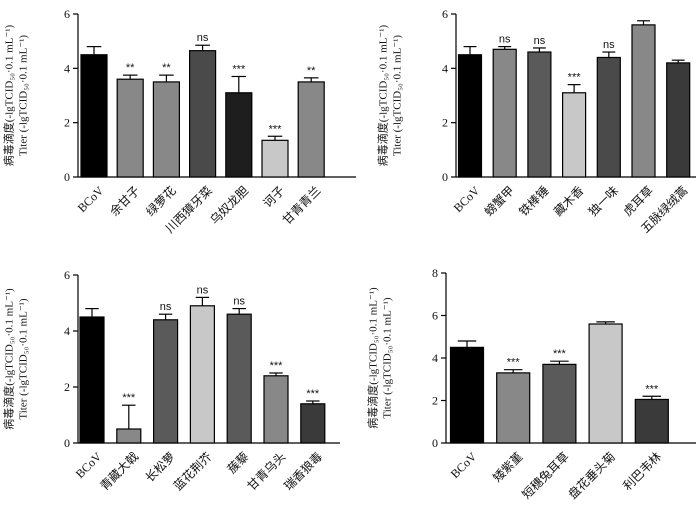 This screenshot has height=510, width=700. Describe the element at coordinates (124, 201) in the screenshot. I see `x-tick-label: 余甘子` at that location.